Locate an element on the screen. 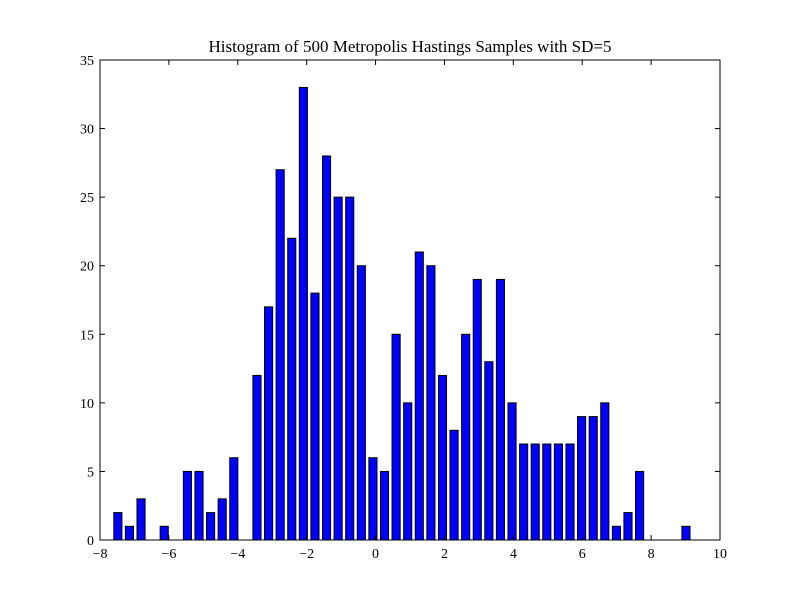 The image size is (800, 600). y-tick-label: 20 is located at coordinates (87, 267).